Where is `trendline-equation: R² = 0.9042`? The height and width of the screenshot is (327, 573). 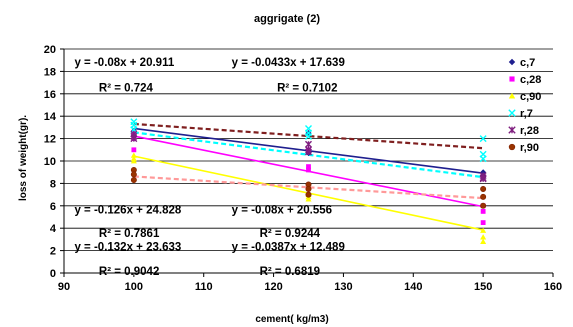 trendline-equation: R² = 0.9042 is located at coordinates (129, 272).